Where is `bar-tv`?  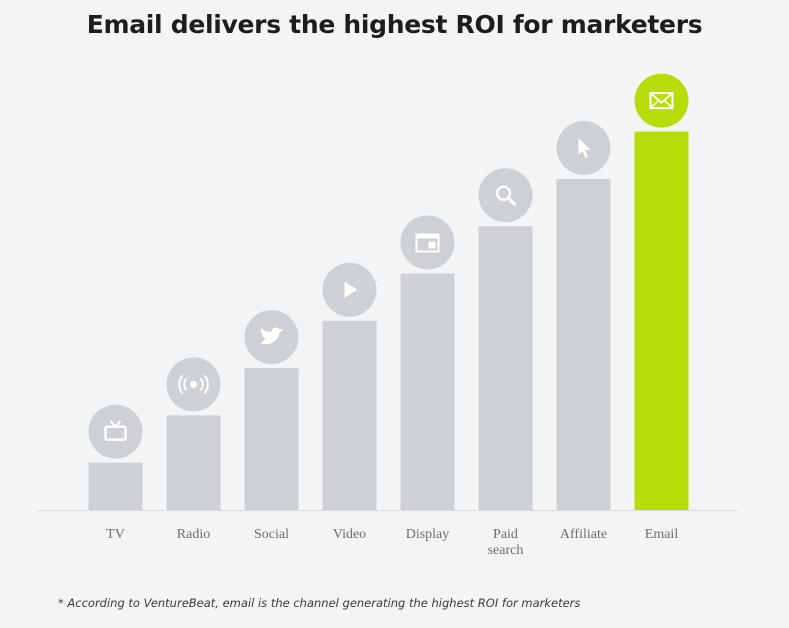
bar-tv is located at coordinates (115, 486).